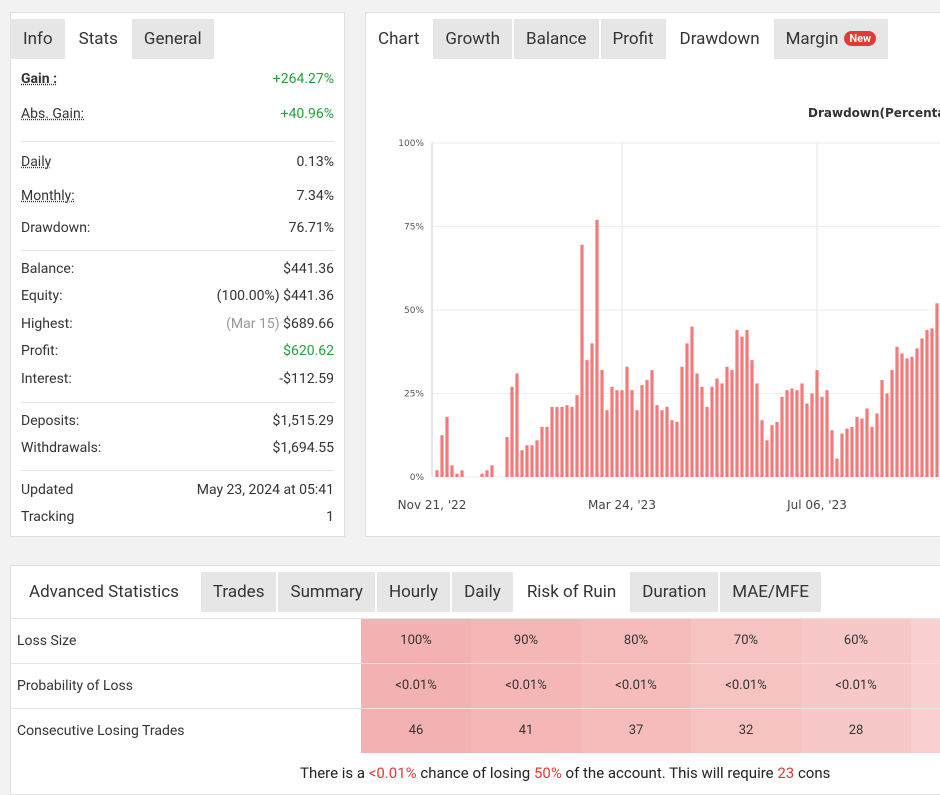 This screenshot has width=940, height=795. I want to click on tab: Info, so click(38, 39).